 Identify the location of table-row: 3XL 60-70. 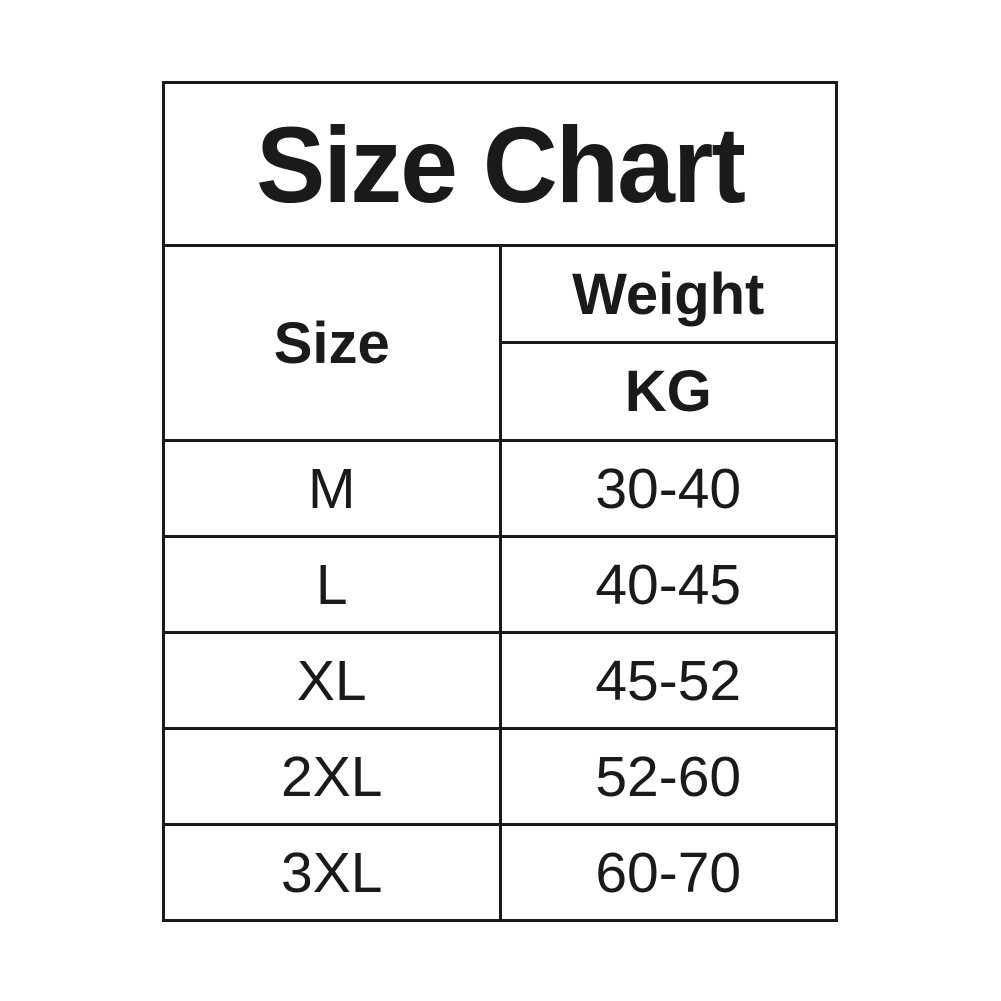
(500, 872).